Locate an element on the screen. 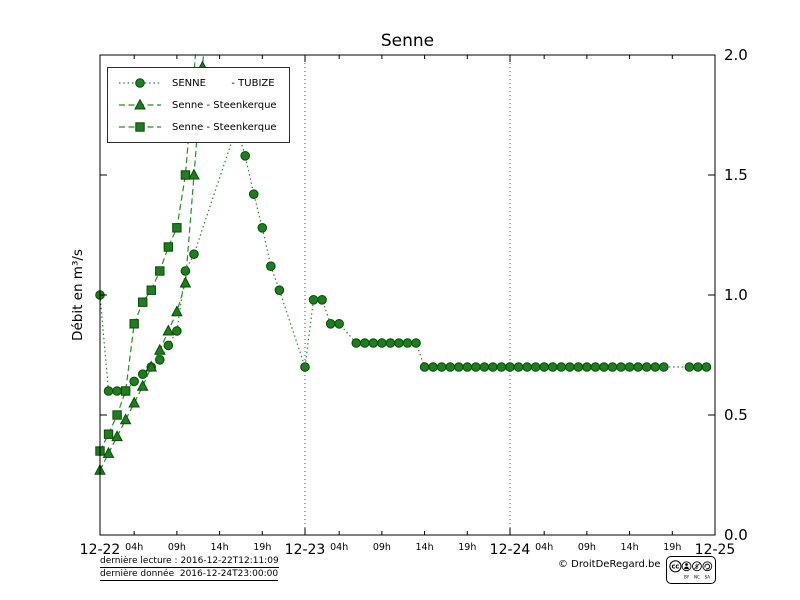 The image size is (800, 600). svg-text: 0.5 is located at coordinates (736, 415).